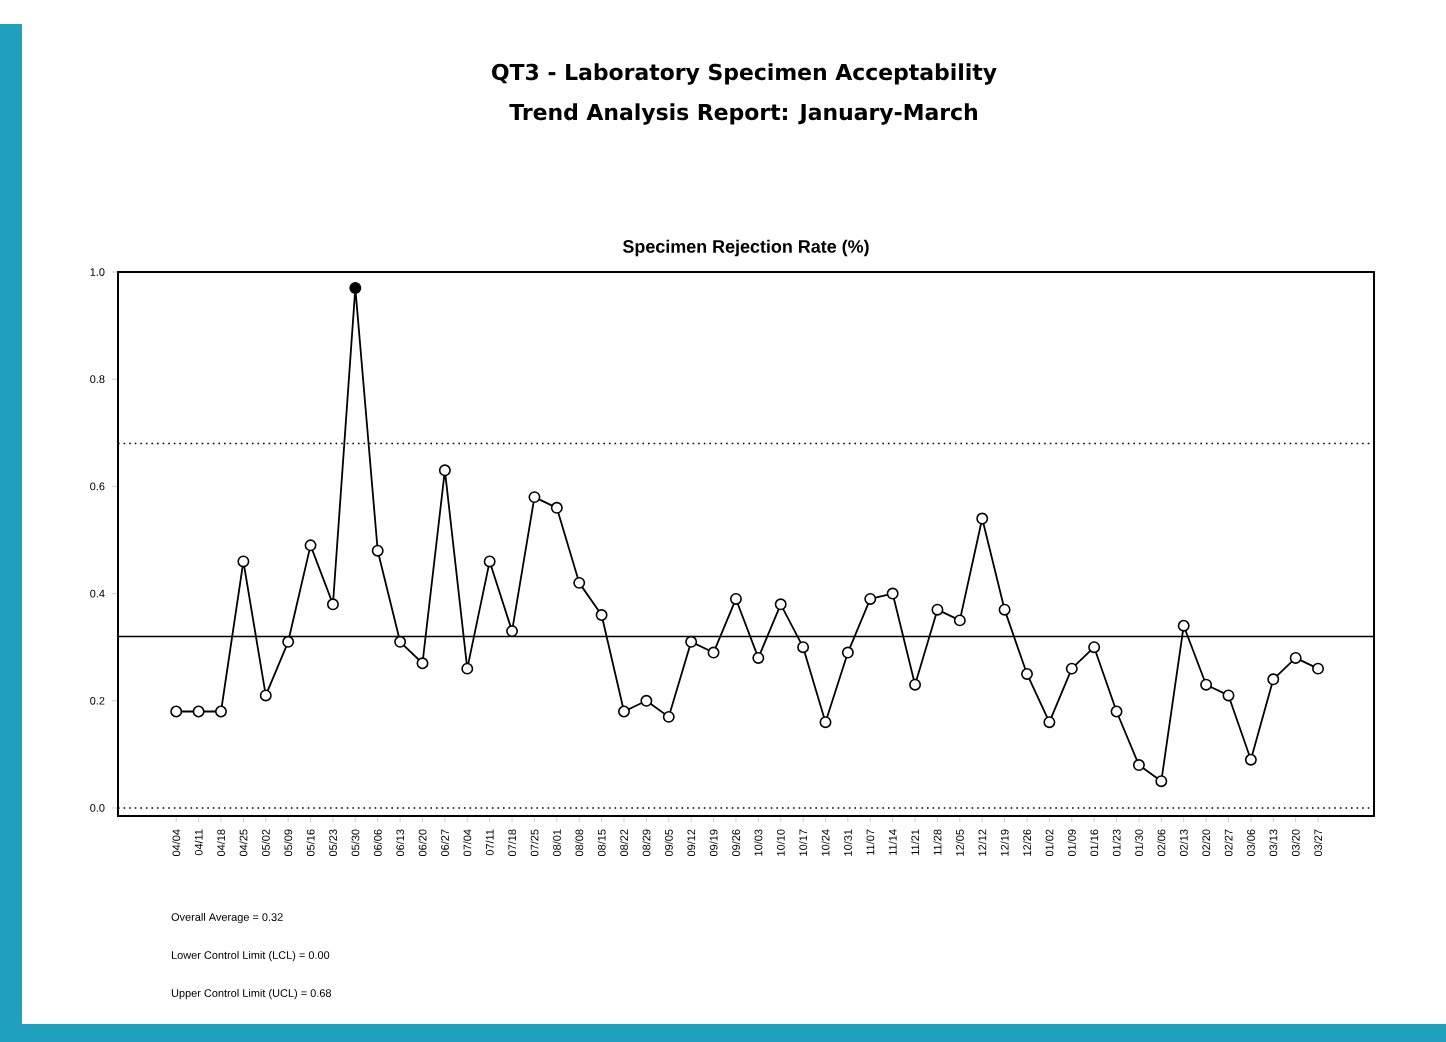  Describe the element at coordinates (745, 248) in the screenshot. I see `text: Specimen Rejection Rate (%)` at that location.